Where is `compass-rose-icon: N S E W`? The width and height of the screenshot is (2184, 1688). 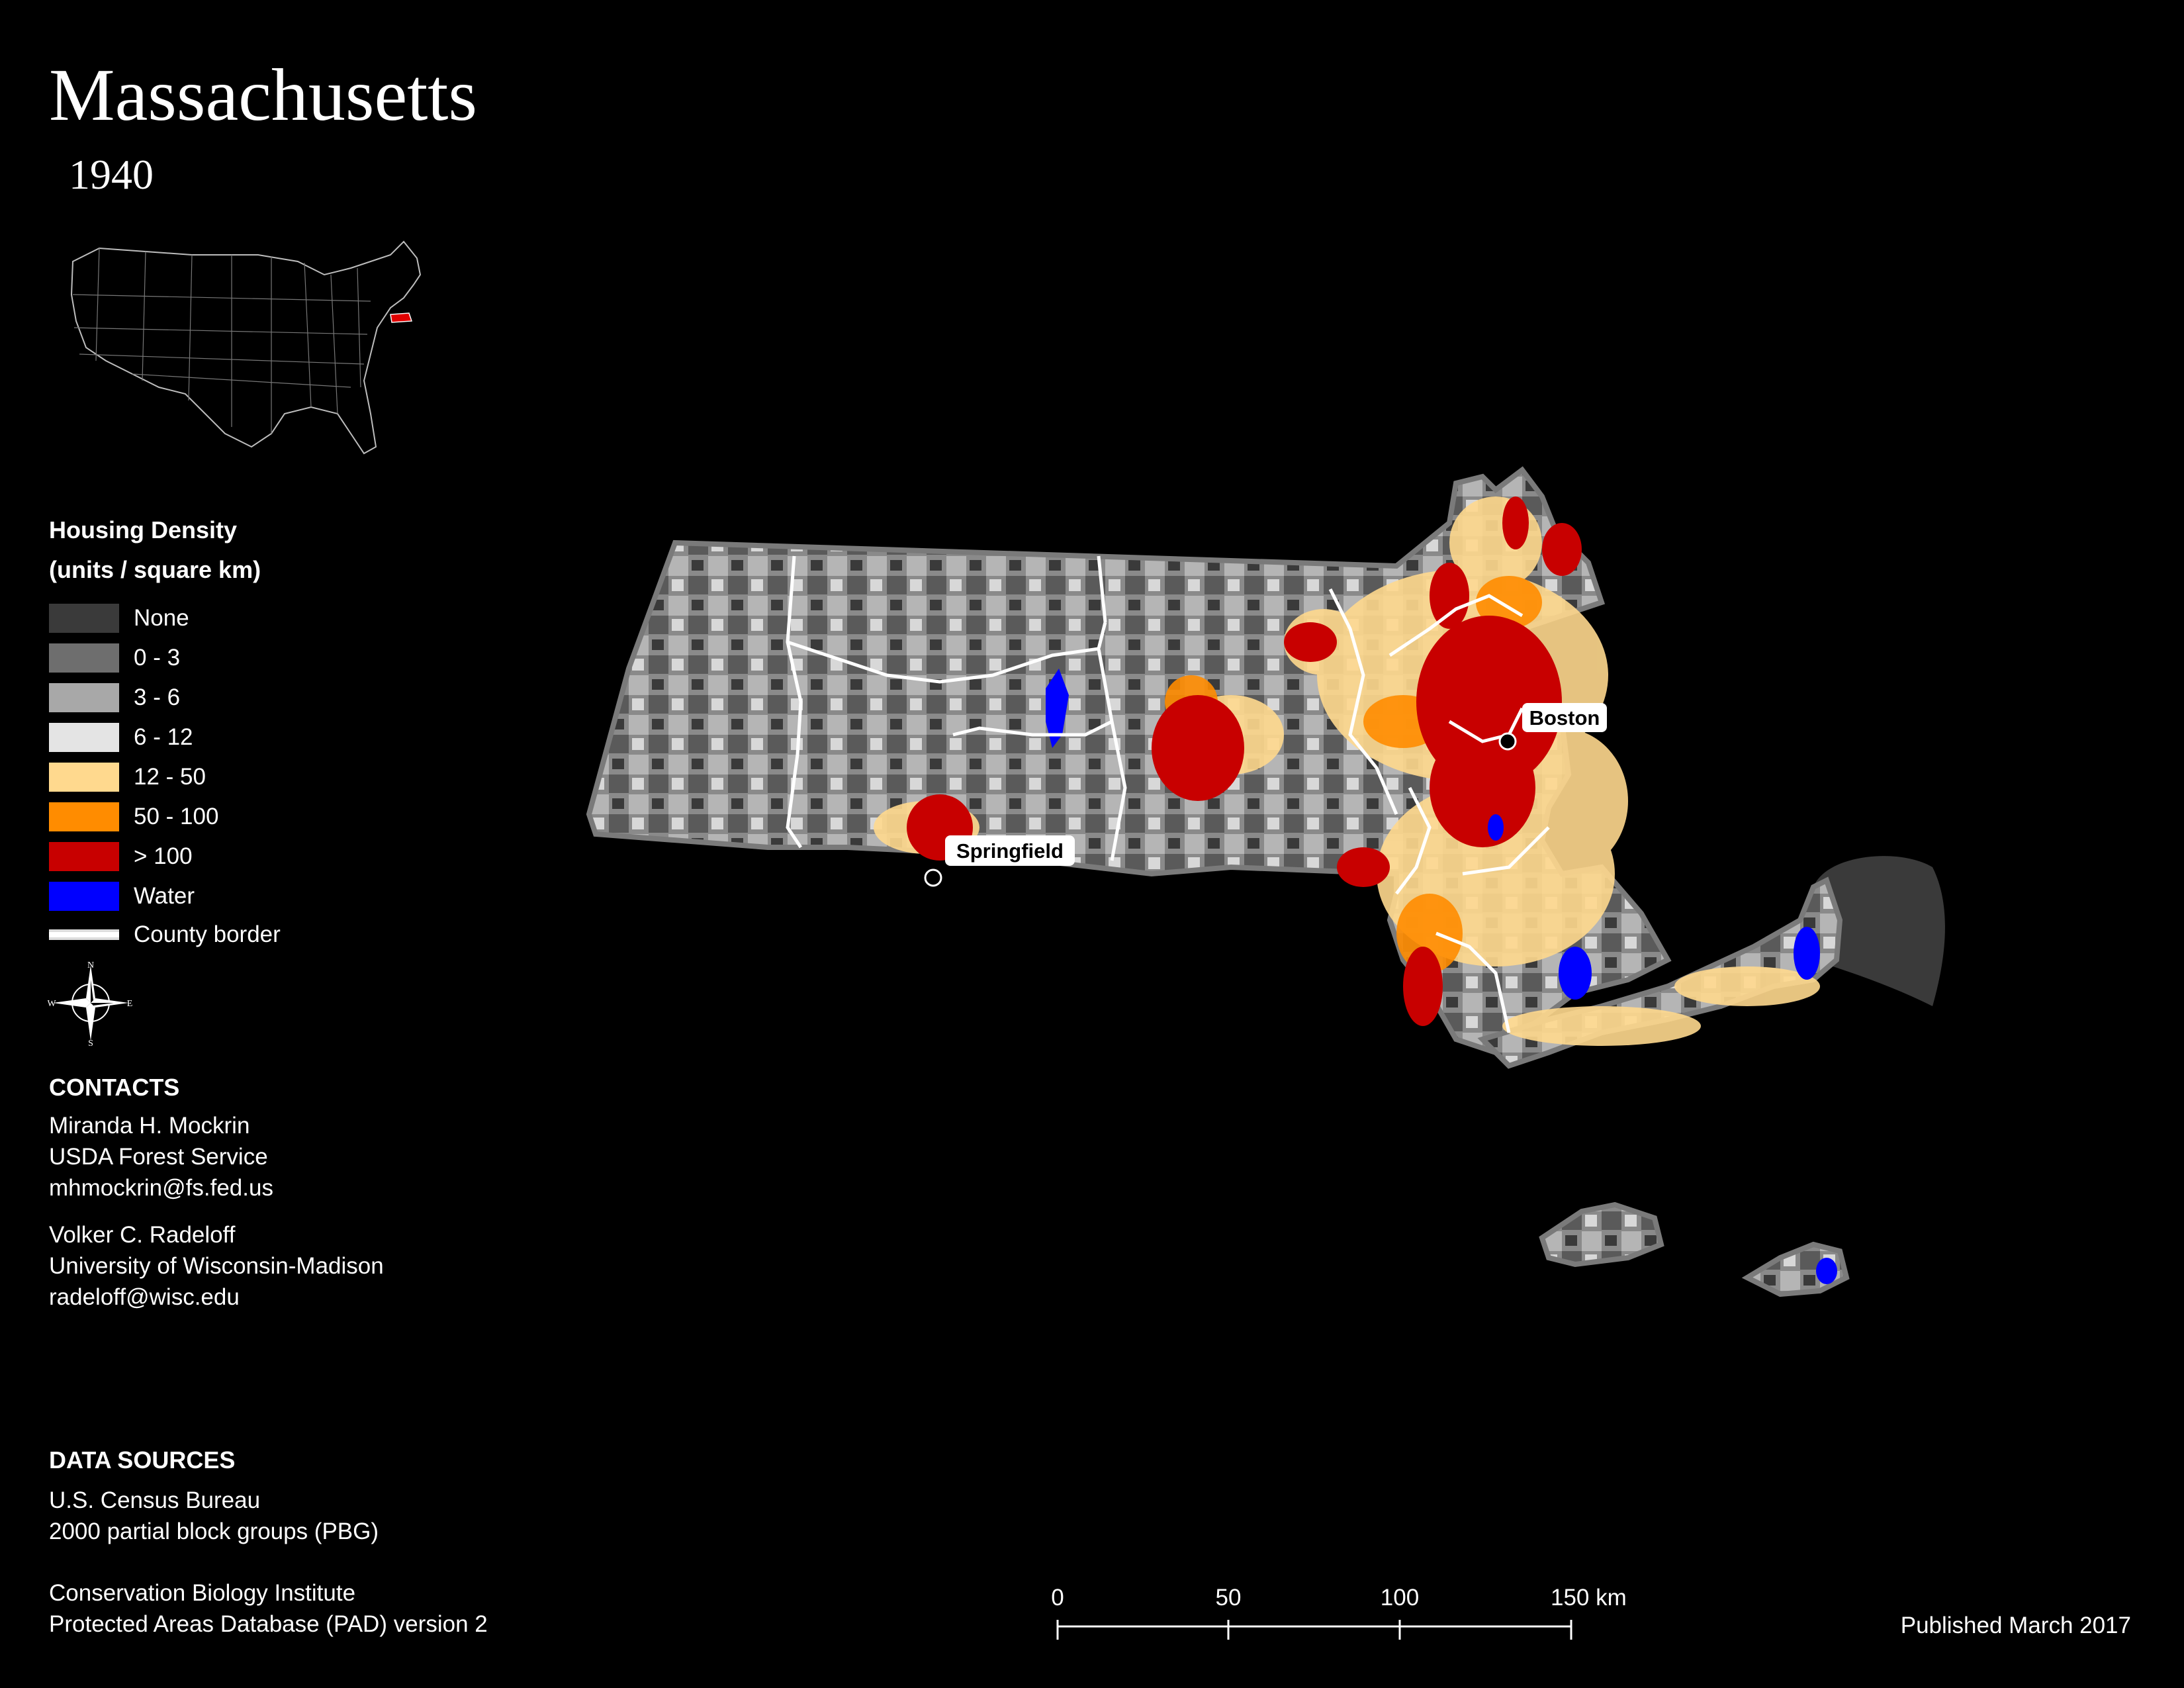 compass-rose-icon: N S E W is located at coordinates (90, 1003).